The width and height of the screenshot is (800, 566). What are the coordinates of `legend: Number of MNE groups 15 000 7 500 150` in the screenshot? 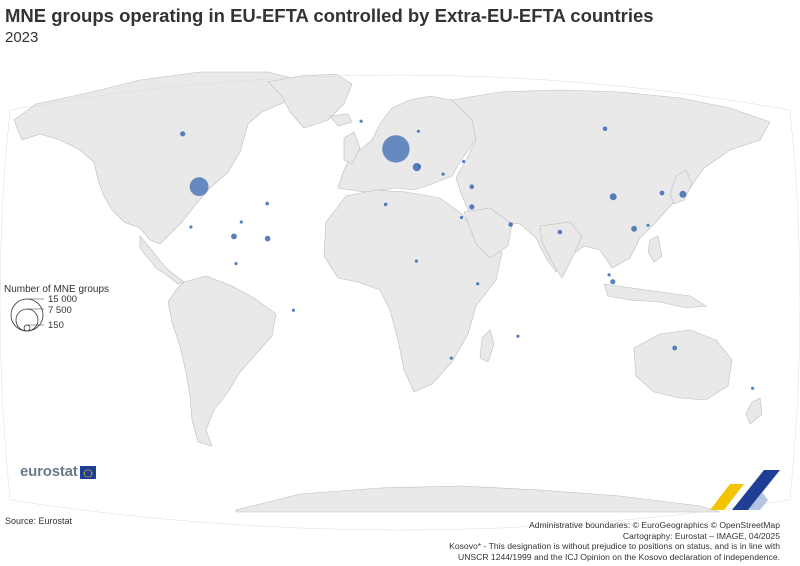 It's located at (64, 319).